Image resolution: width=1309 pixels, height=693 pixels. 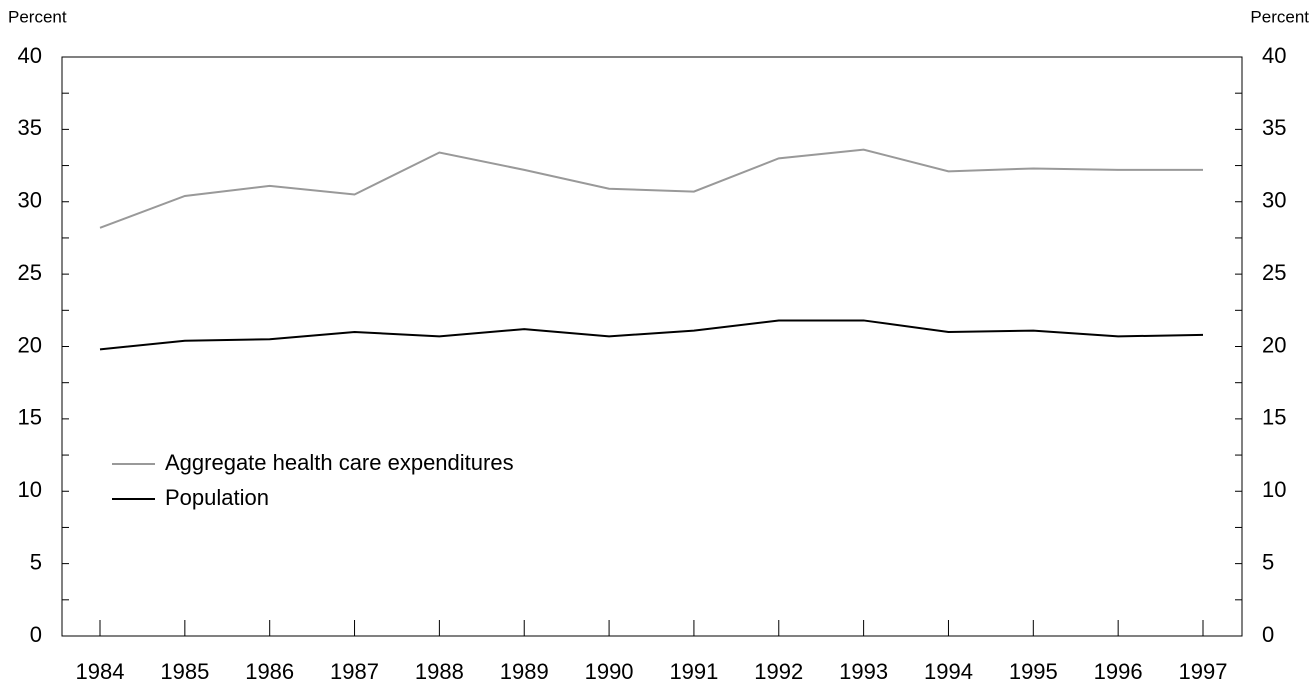 What do you see at coordinates (36, 634) in the screenshot?
I see `y-tick-label: 0` at bounding box center [36, 634].